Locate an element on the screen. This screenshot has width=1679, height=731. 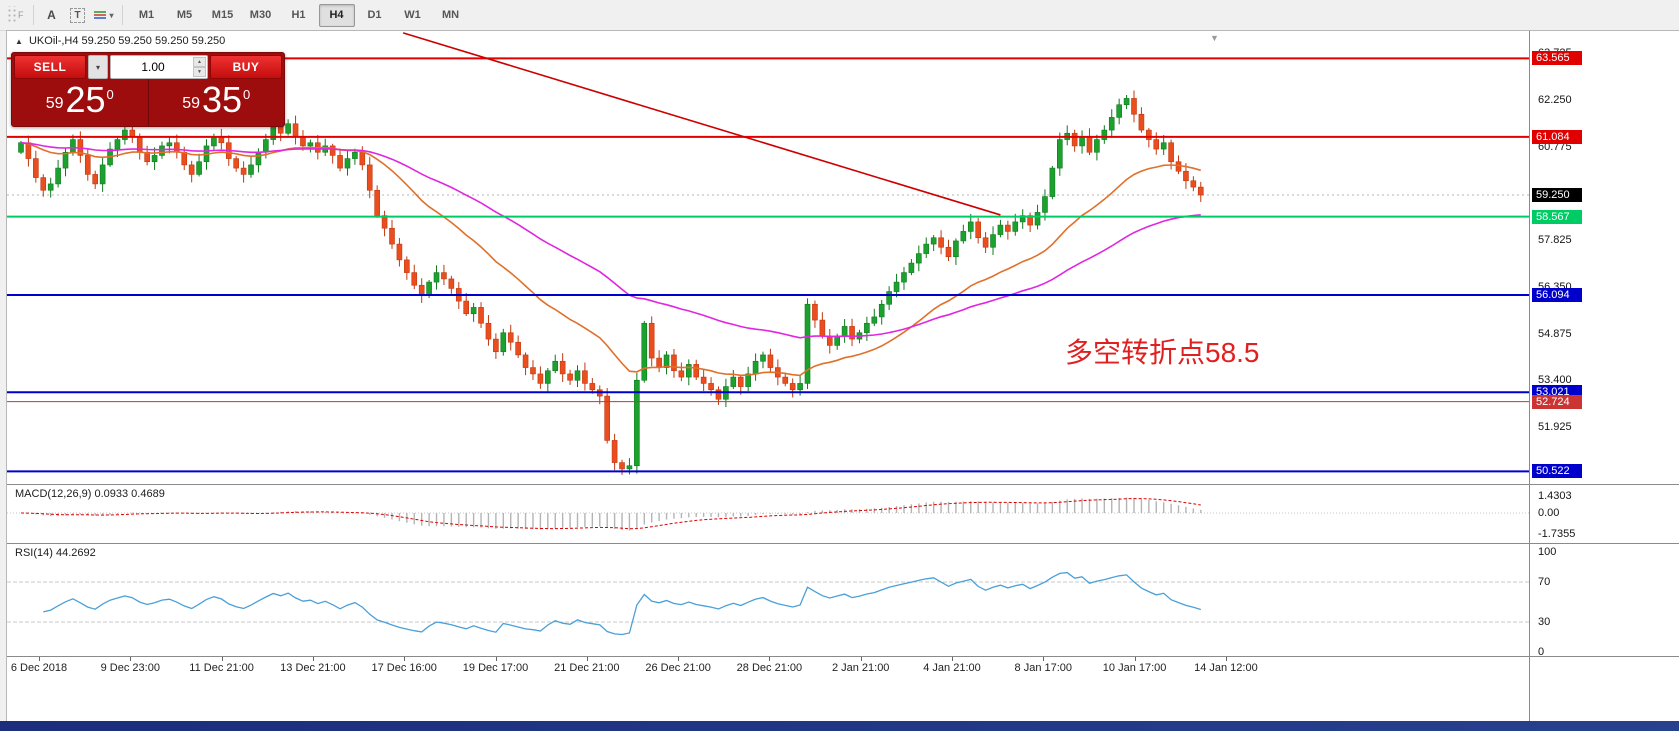
price-grid-label: 54.875 is located at coordinates (1555, 333).